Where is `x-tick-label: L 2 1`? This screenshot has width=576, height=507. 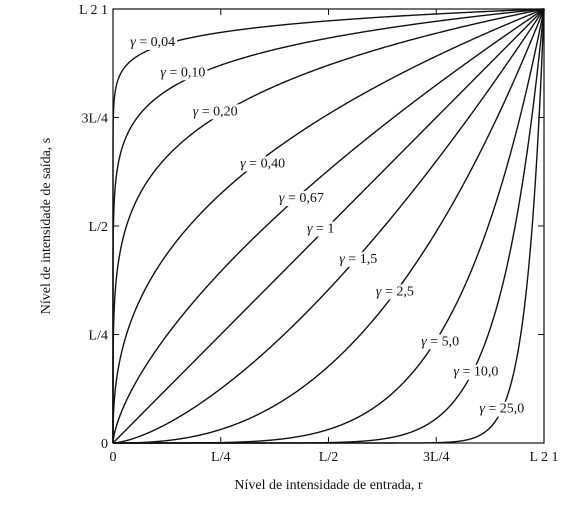 x-tick-label: L 2 1 is located at coordinates (543, 457).